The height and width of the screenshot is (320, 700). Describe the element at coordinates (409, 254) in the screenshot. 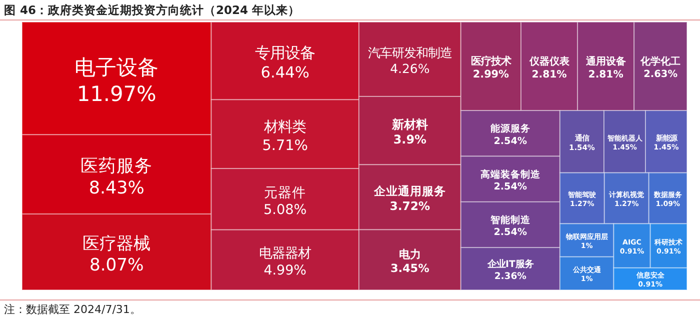

I see `category-label: 电力` at that location.